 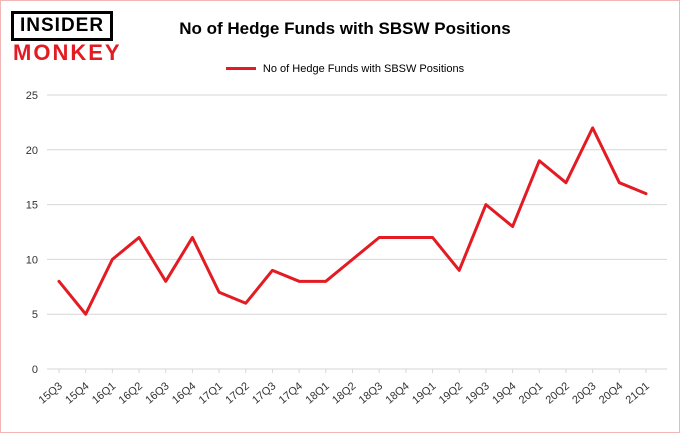 What do you see at coordinates (32, 260) in the screenshot?
I see `y-tick-label: 10` at bounding box center [32, 260].